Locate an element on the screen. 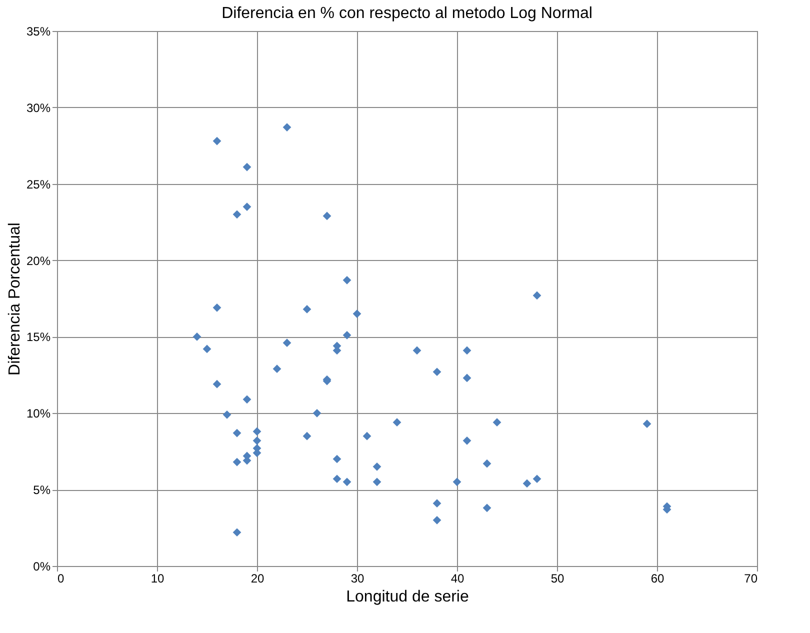  y-tick-label: 5% is located at coordinates (42, 490).